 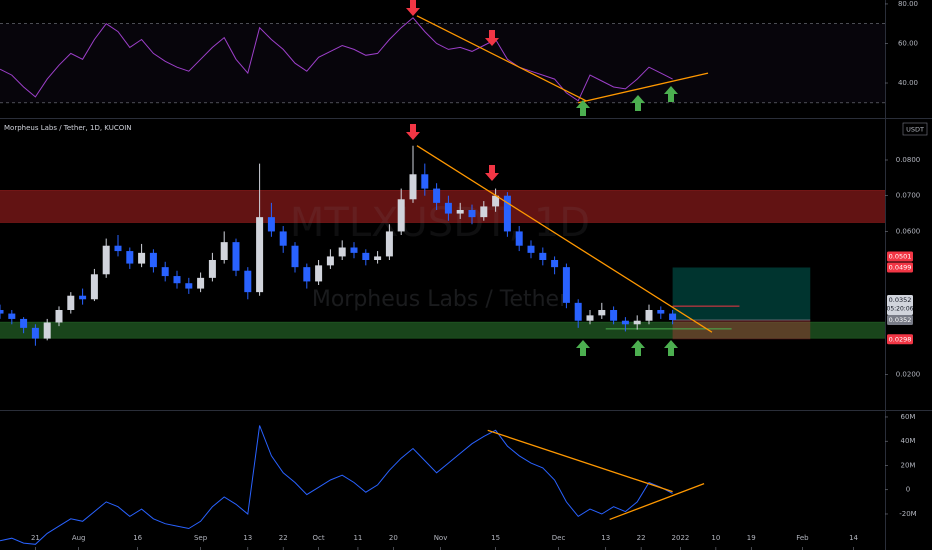 I want to click on x-tick-label: 19, so click(x=751, y=538).